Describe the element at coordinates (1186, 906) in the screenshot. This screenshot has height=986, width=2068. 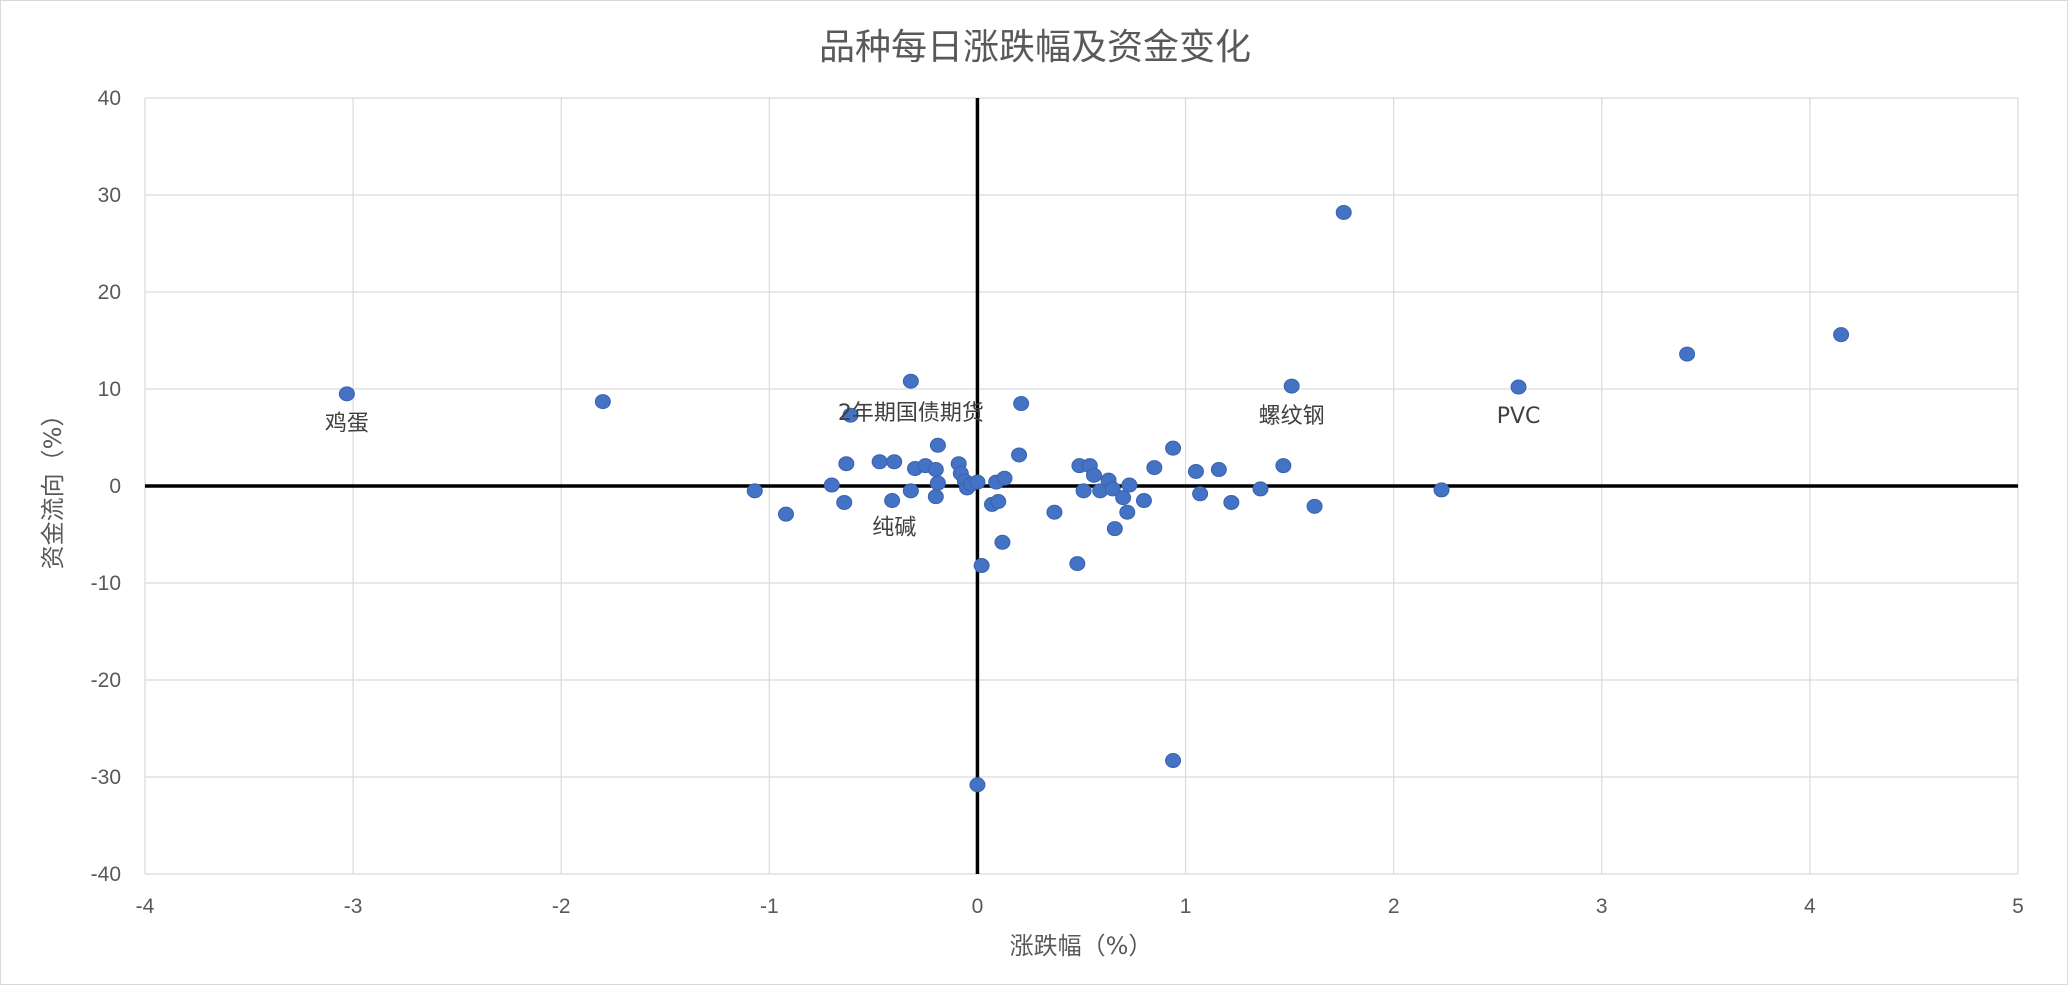
I see `x-tick-label: 1` at that location.